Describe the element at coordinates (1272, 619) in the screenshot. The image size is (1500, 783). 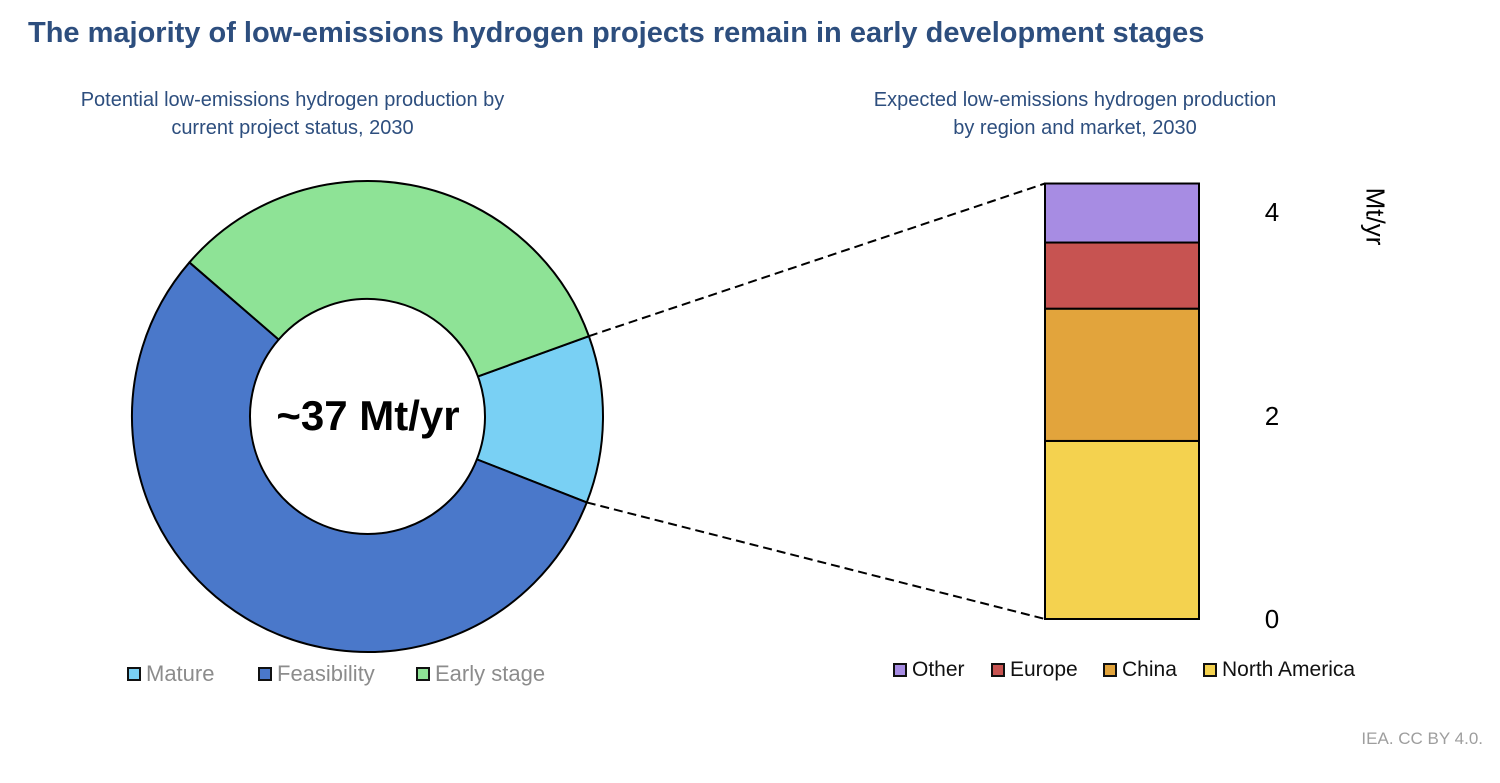
I see `y-axis-tick-0: 0` at that location.